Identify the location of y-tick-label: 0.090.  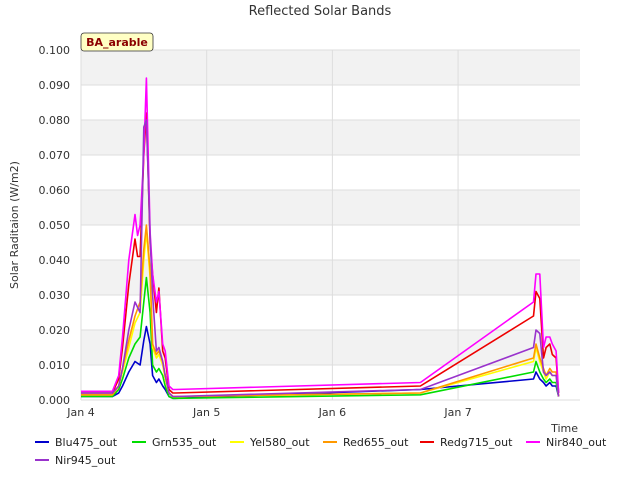
(55, 85).